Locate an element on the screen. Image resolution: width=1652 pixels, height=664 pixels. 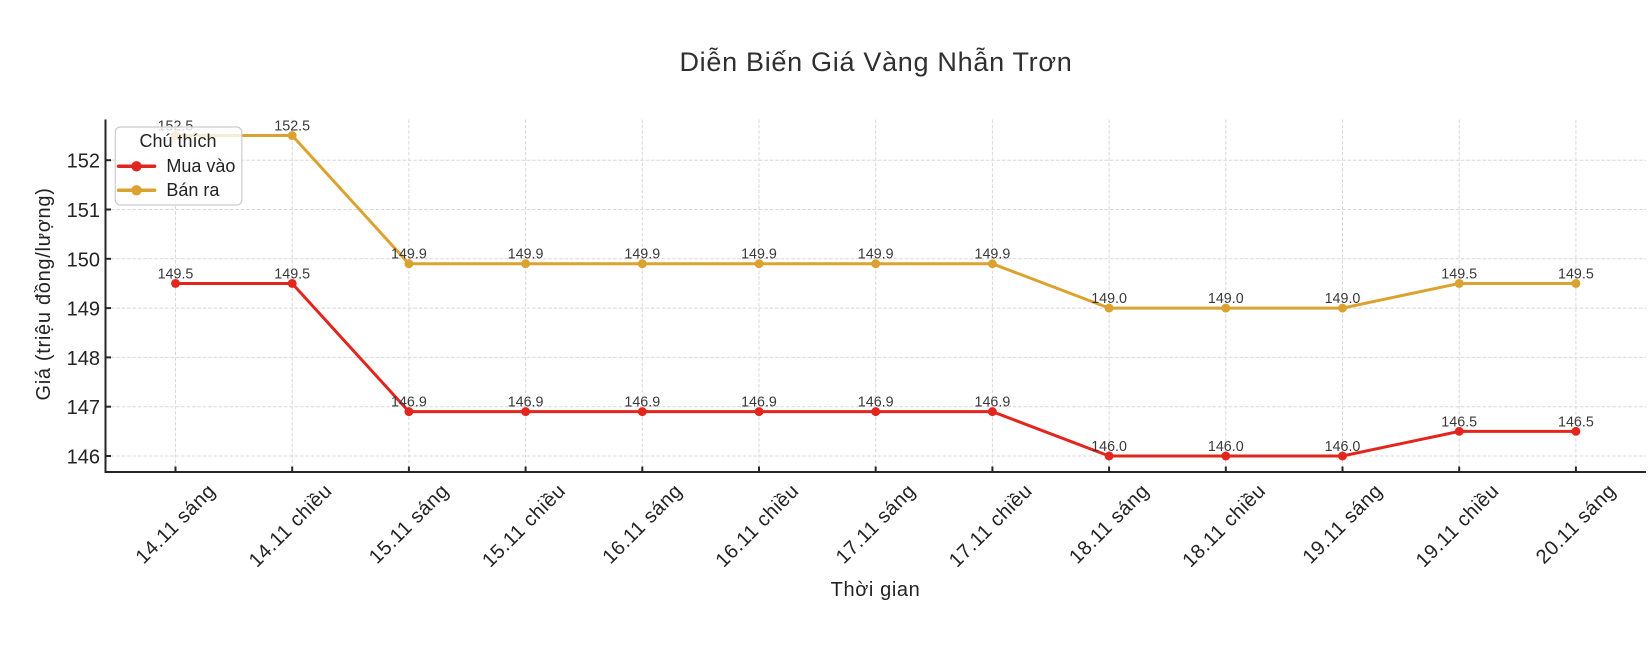
svg-text: 152.5 is located at coordinates (292, 127).